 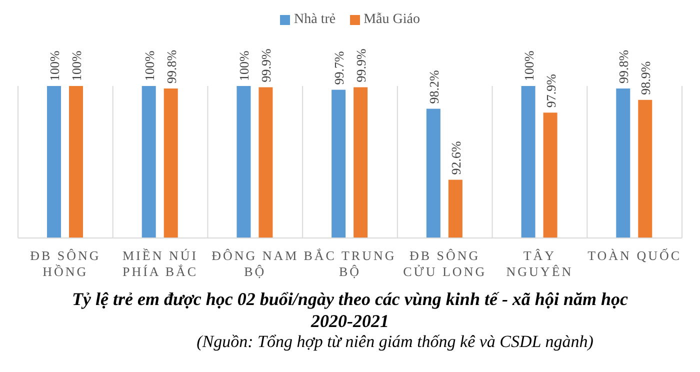 I want to click on data-label: 99.7%, so click(x=339, y=68).